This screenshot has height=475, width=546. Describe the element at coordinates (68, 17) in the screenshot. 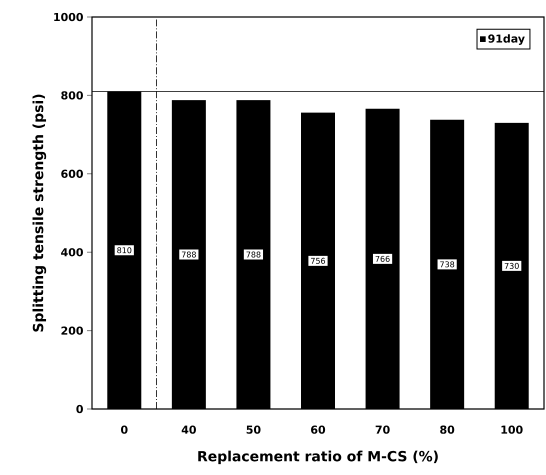

I see `y-tick-label: 1000` at that location.